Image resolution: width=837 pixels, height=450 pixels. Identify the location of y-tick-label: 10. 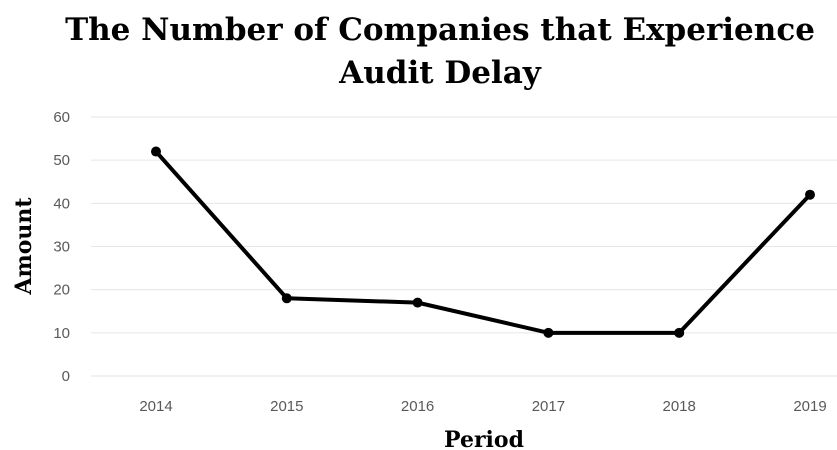
(61, 333).